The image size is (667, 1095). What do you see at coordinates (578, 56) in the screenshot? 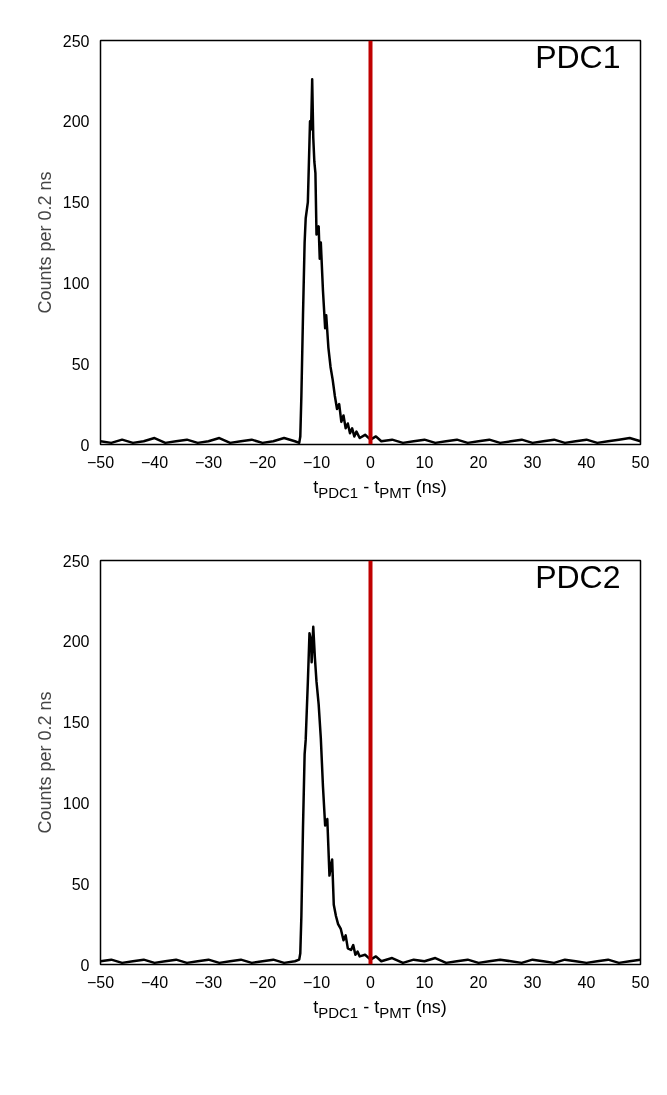
I see `annotation: PDC1` at bounding box center [578, 56].